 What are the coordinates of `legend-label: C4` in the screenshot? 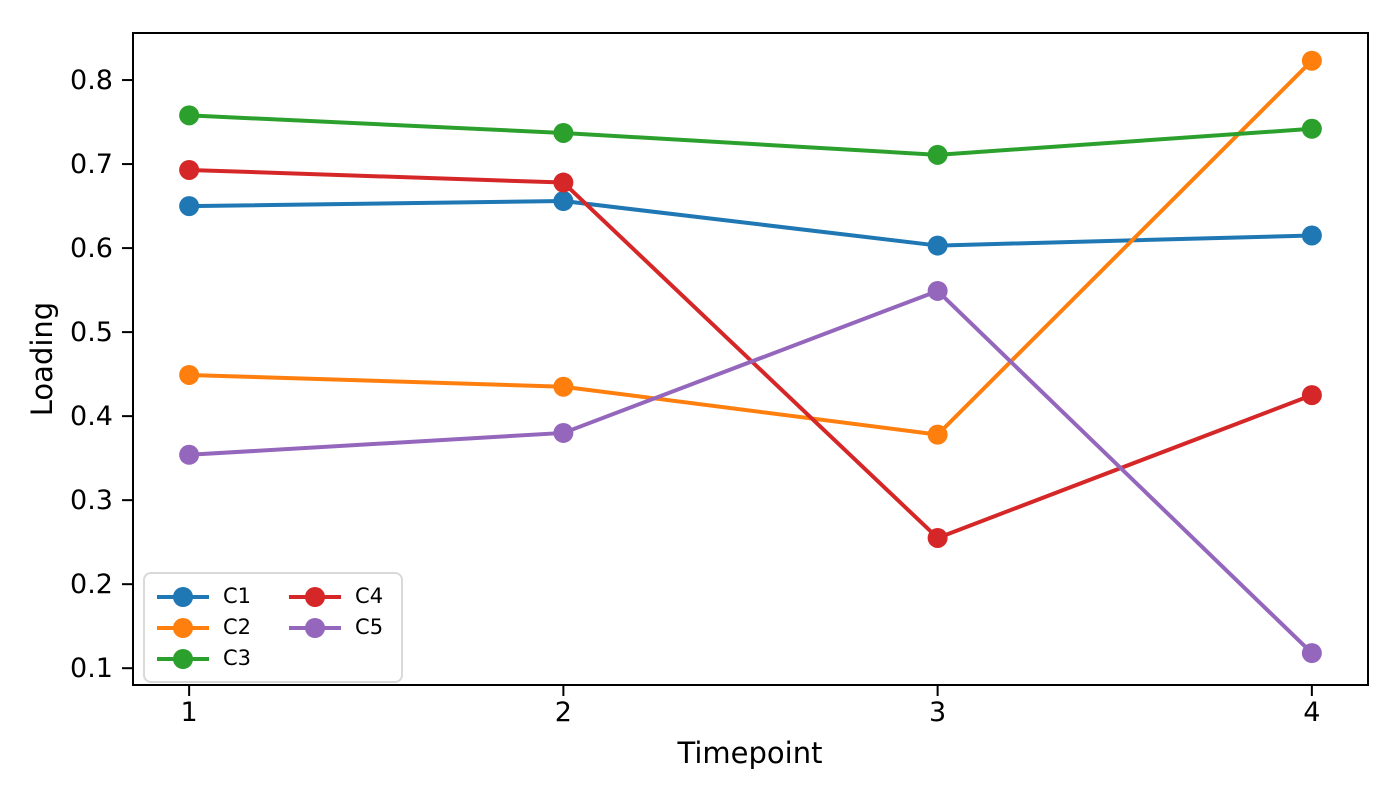 It's located at (369, 596).